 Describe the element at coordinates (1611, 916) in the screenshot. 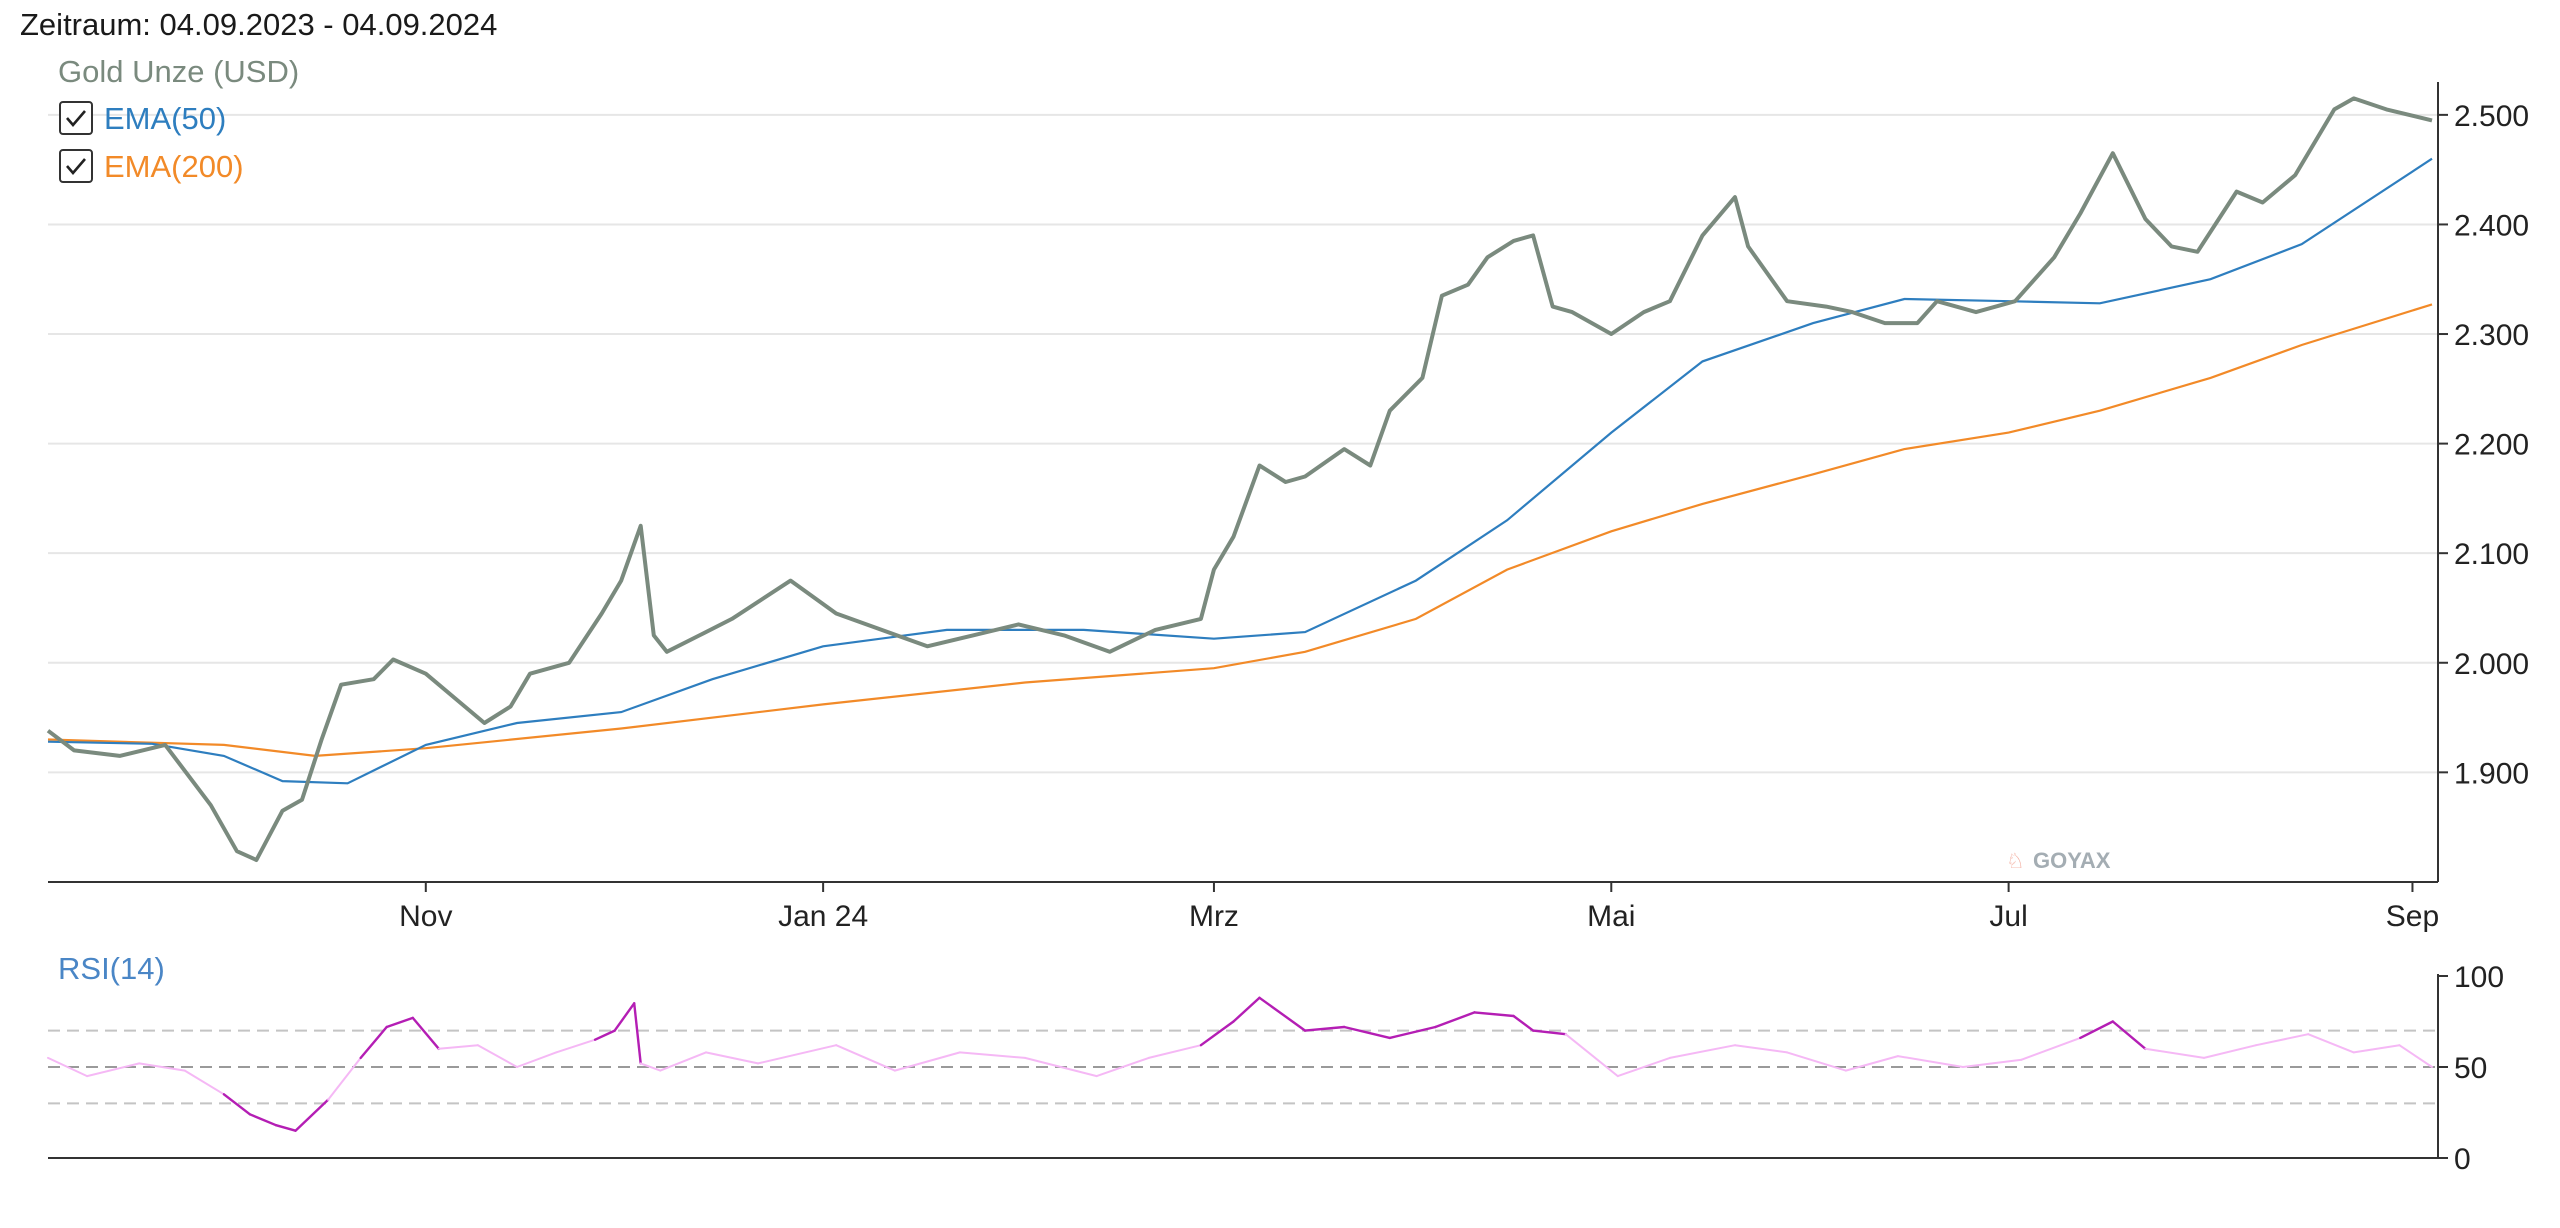

I see `x-tick-label: Mai` at that location.